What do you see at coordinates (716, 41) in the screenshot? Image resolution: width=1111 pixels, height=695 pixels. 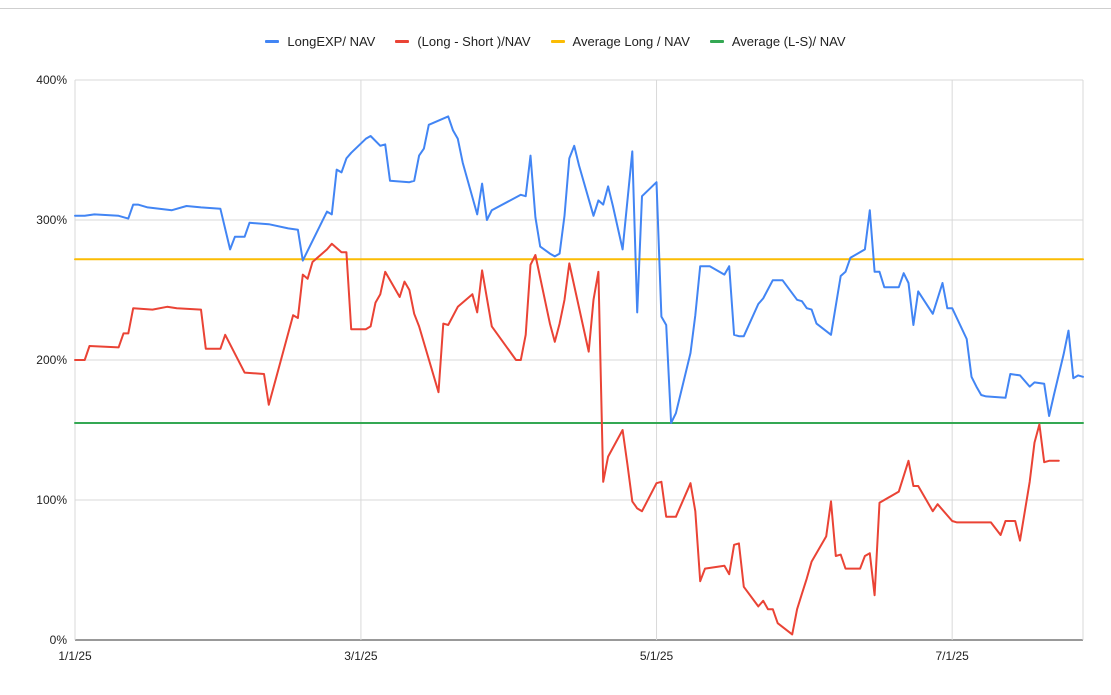 I see `legend-swatch-average-ls` at bounding box center [716, 41].